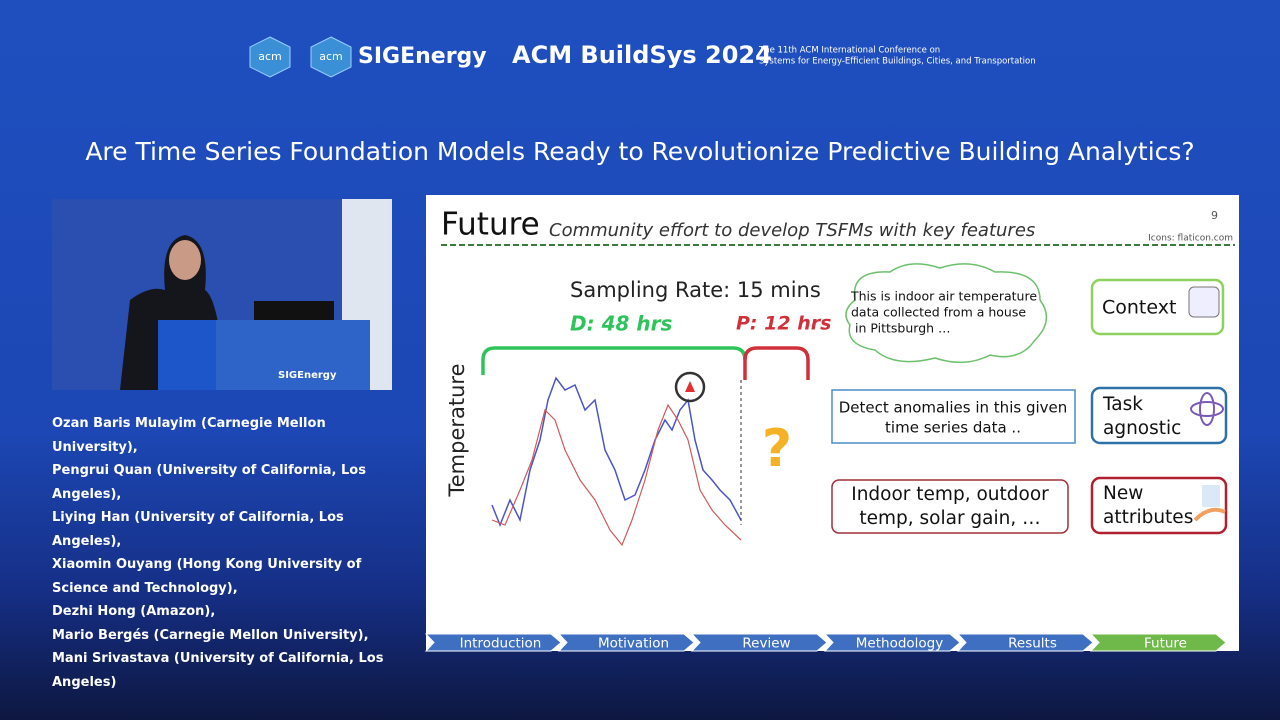  I want to click on p-label: P: 12 hrs, so click(783, 324).